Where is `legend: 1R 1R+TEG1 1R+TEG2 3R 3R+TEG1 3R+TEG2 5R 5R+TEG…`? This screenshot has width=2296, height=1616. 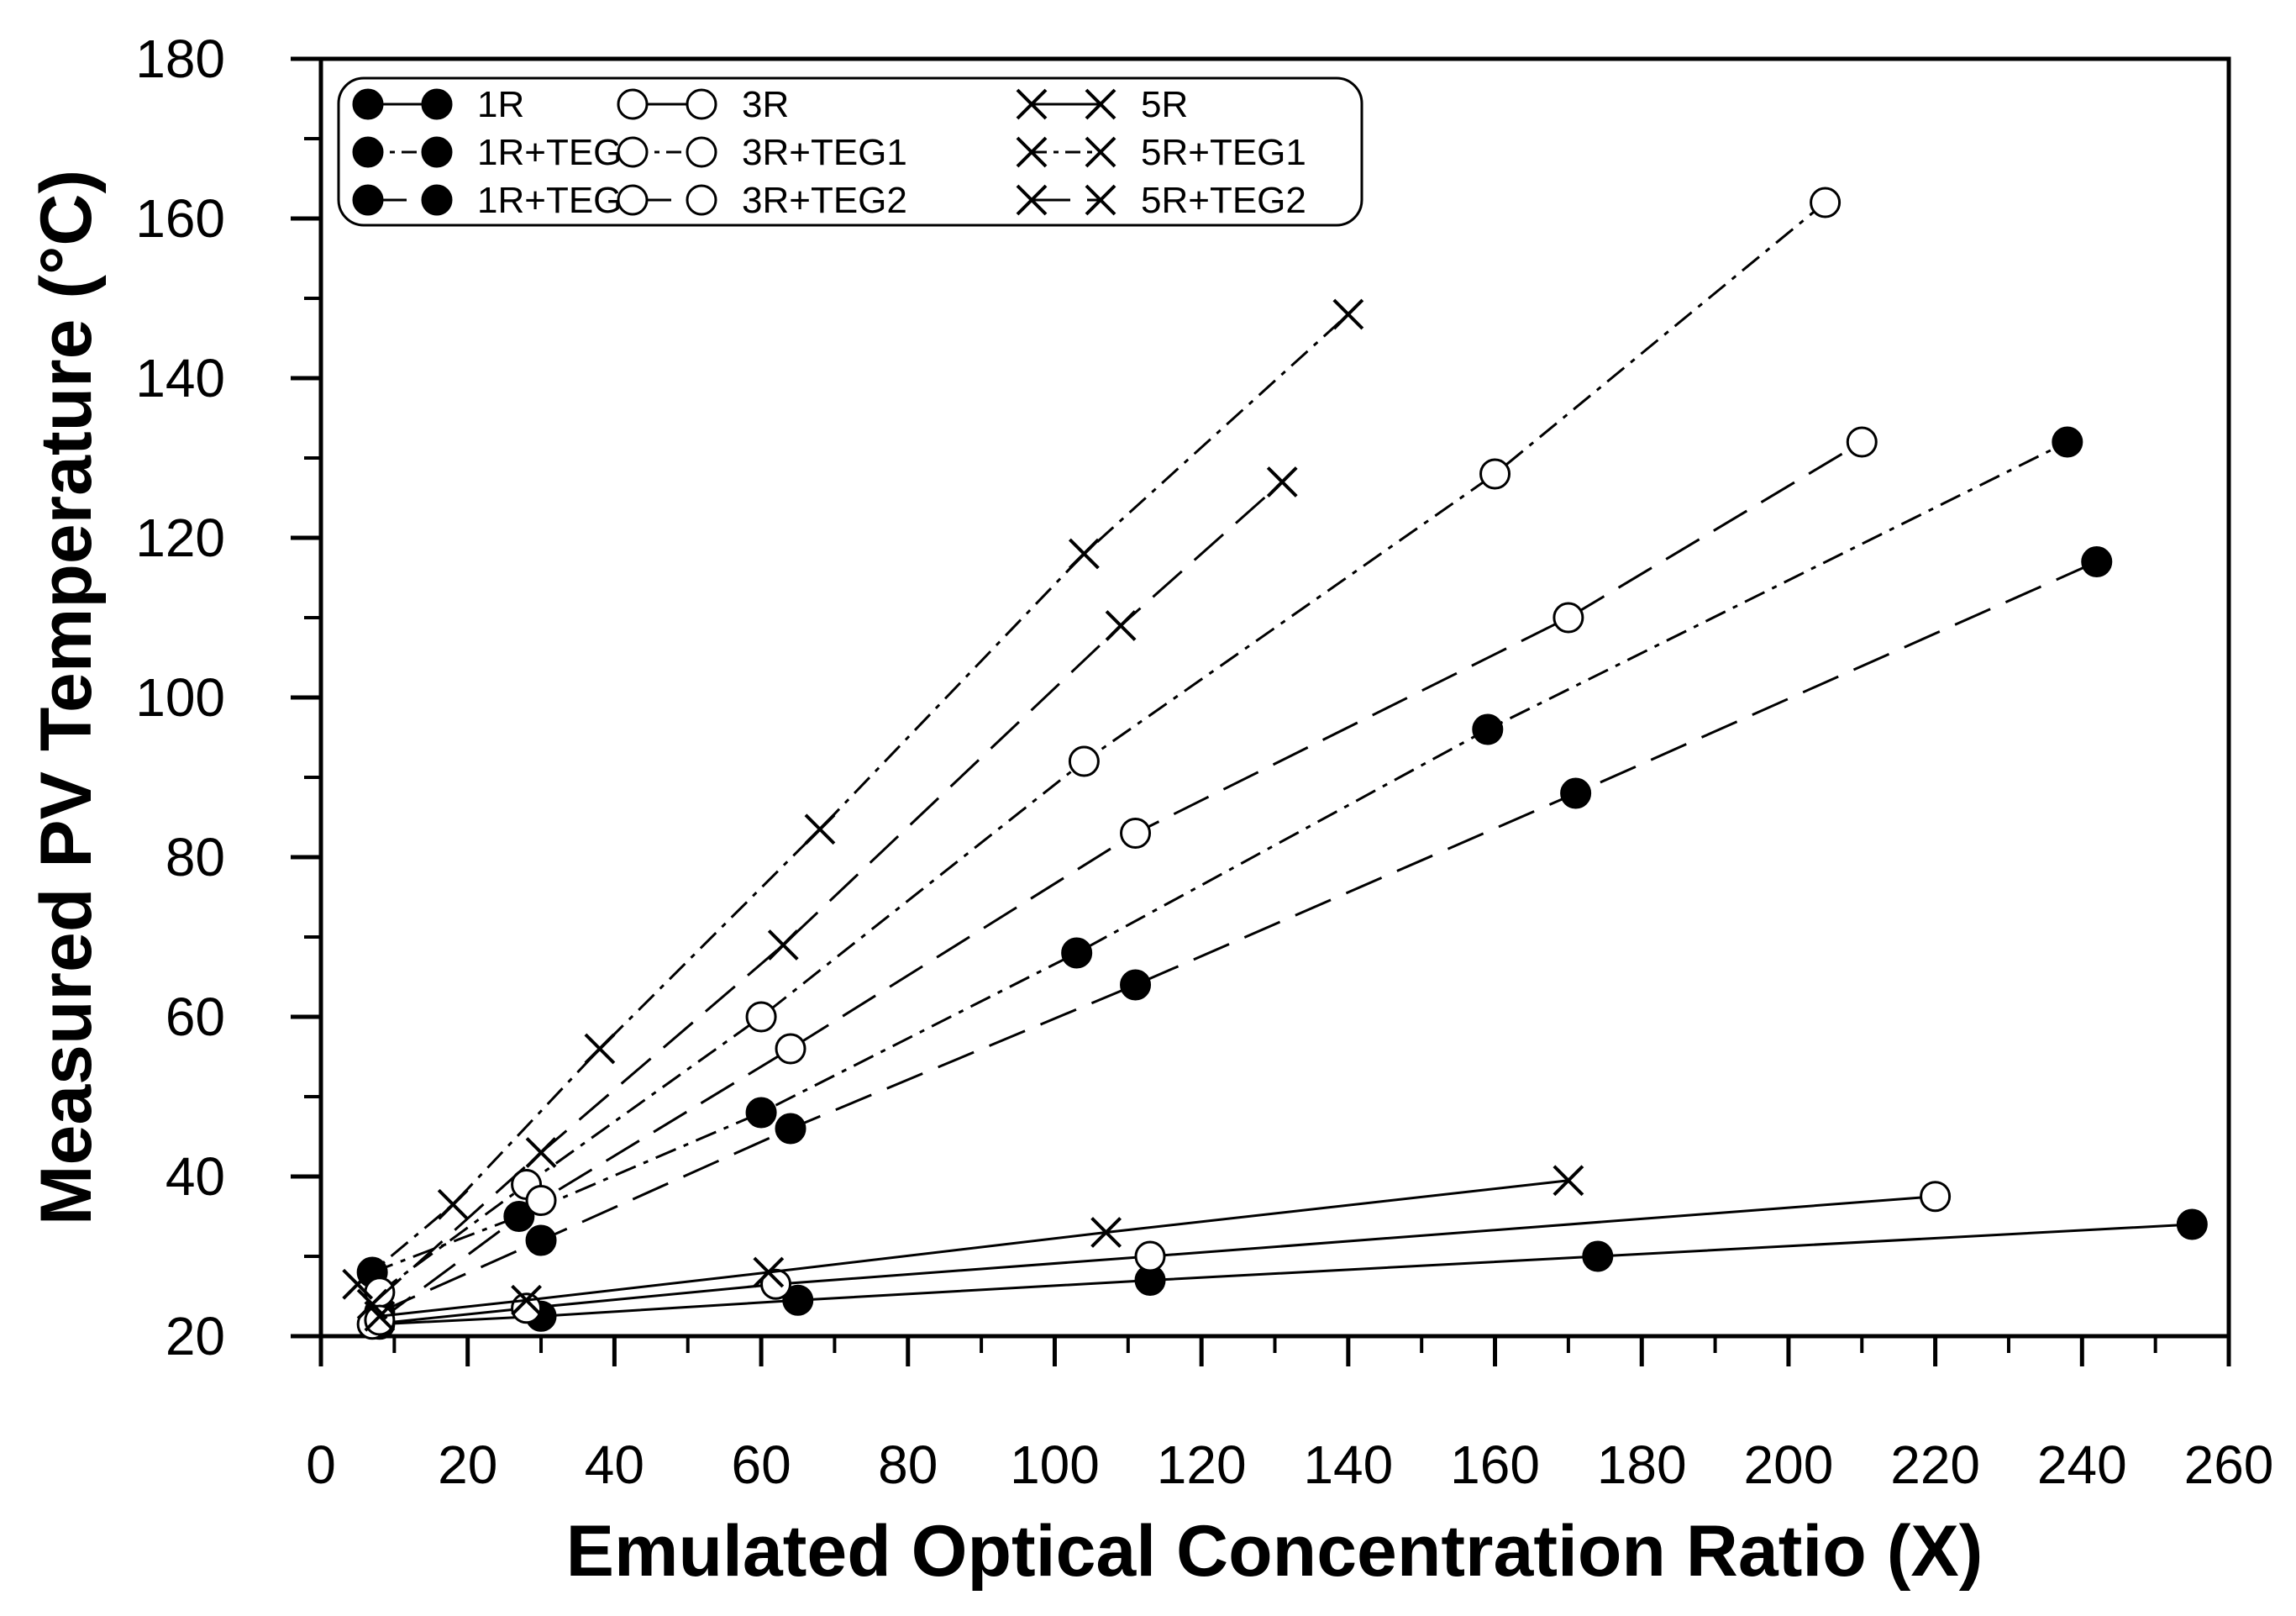 legend: 1R 1R+TEG1 1R+TEG2 3R 3R+TEG1 3R+TEG2 5R 5R+TEG… is located at coordinates (850, 151).